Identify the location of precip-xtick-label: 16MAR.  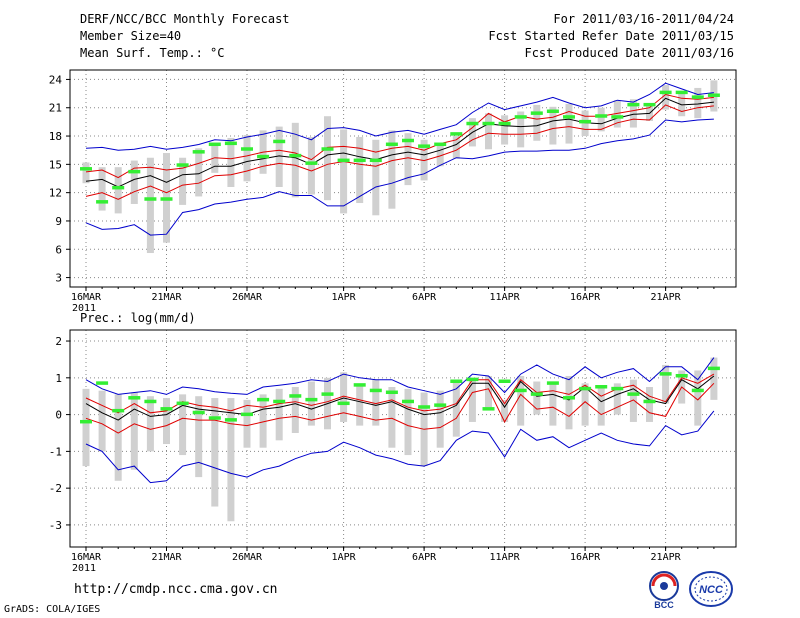
(86, 557).